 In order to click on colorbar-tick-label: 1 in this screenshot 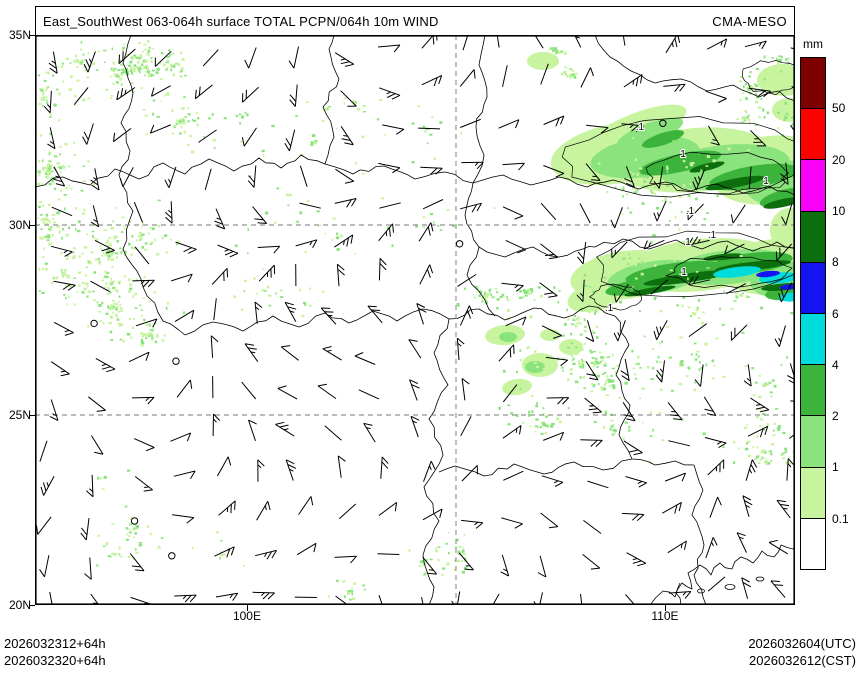, I will do `click(835, 467)`.